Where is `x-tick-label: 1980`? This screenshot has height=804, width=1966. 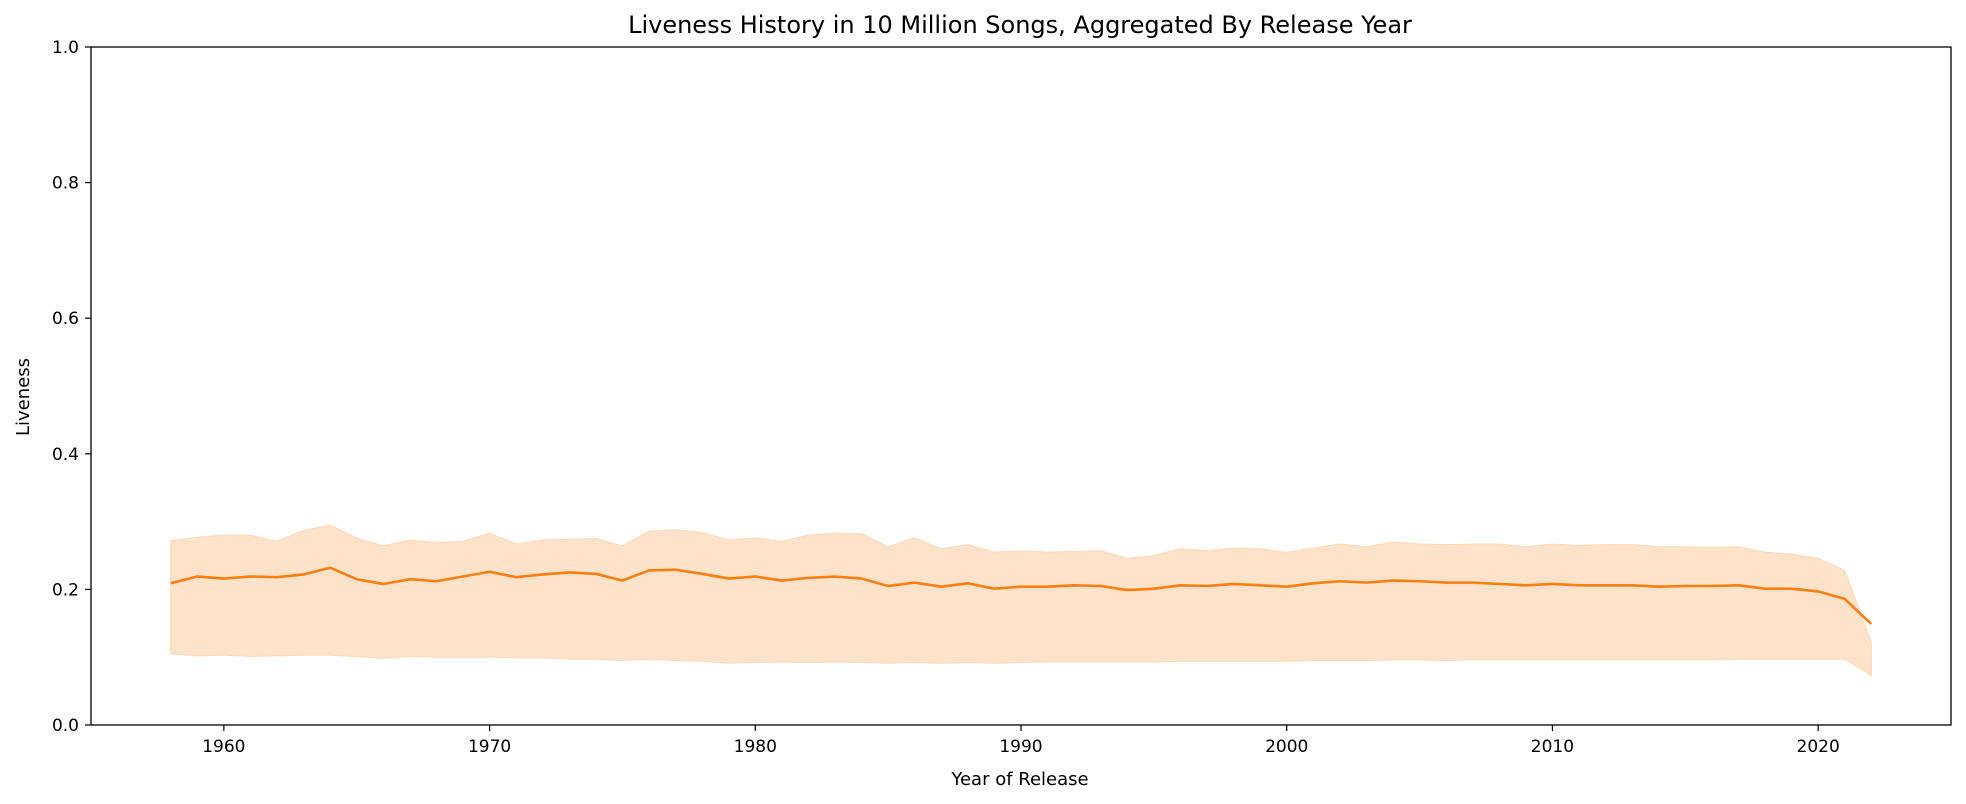
x-tick-label: 1980 is located at coordinates (755, 747).